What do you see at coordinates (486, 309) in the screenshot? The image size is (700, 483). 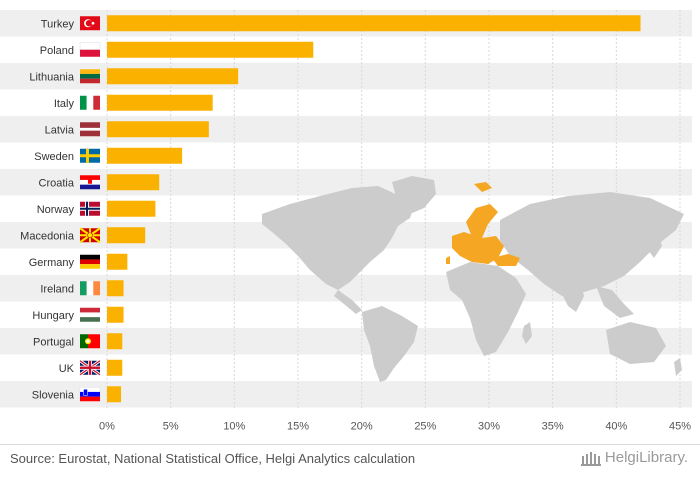 I see `africa-shape` at bounding box center [486, 309].